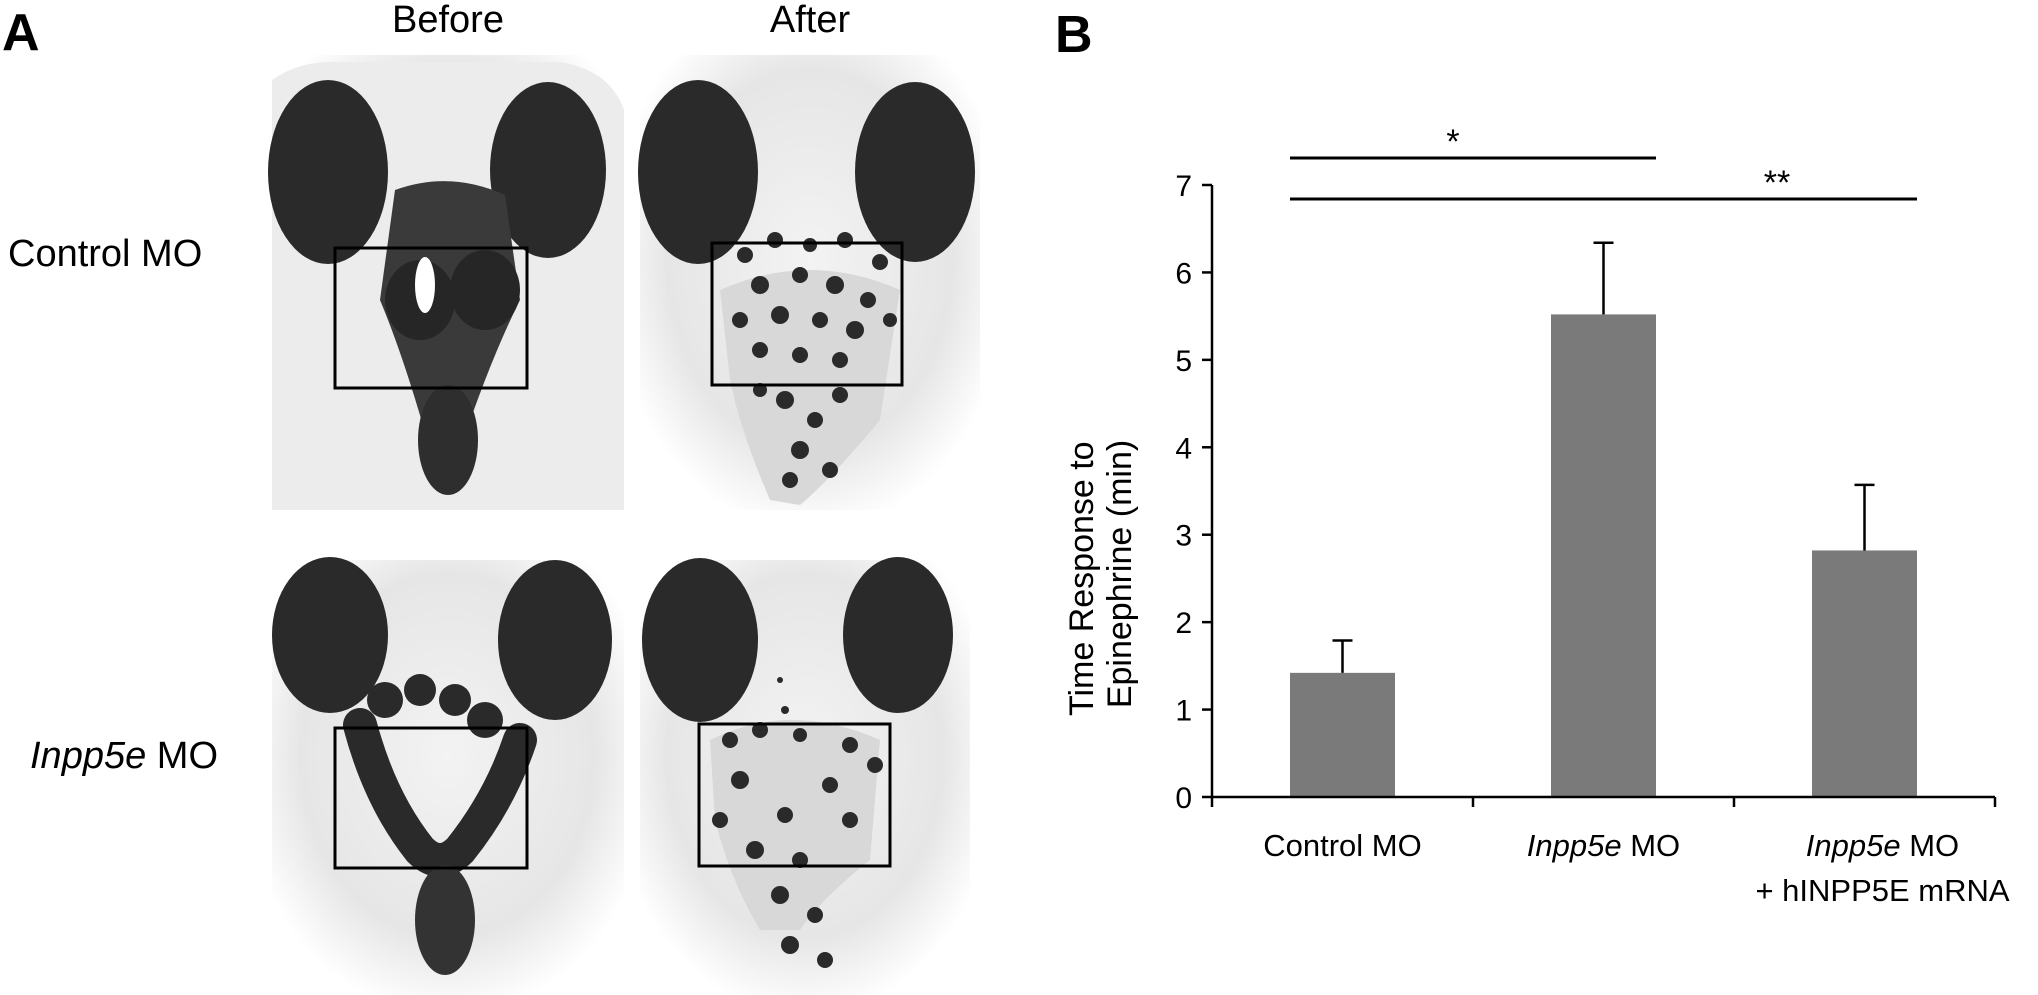  What do you see at coordinates (1183, 536) in the screenshot?
I see `y-tick-label: 3` at bounding box center [1183, 536].